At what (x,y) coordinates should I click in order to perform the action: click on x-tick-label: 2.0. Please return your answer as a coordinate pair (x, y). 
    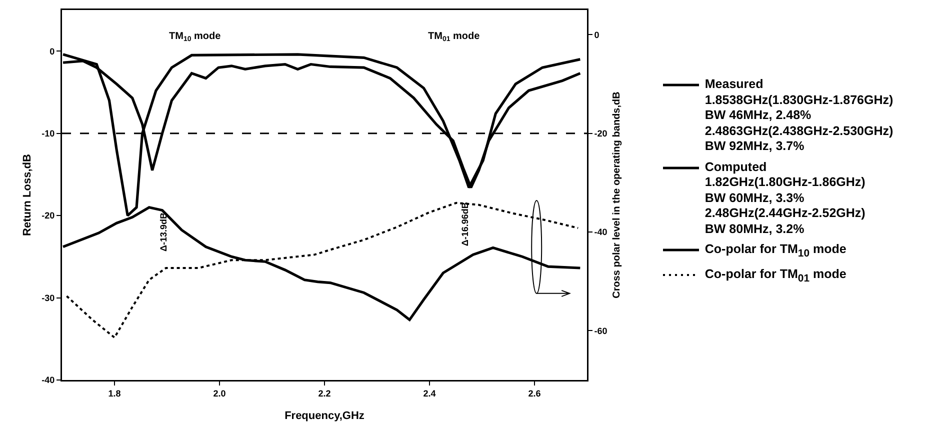
    Looking at the image, I should click on (219, 393).